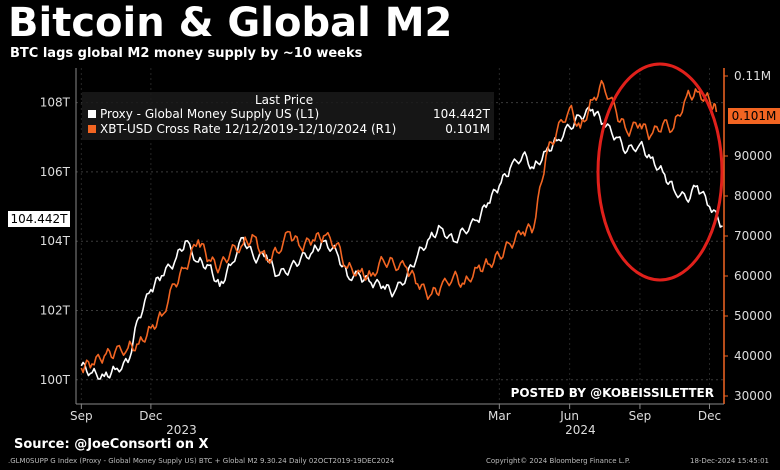  Describe the element at coordinates (230, 23) in the screenshot. I see `chart-title: Bitcoin & Global M2` at that location.